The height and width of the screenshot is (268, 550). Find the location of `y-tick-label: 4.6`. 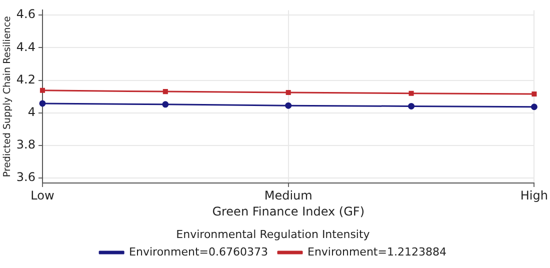

y-tick-label: 4.6 is located at coordinates (26, 14).